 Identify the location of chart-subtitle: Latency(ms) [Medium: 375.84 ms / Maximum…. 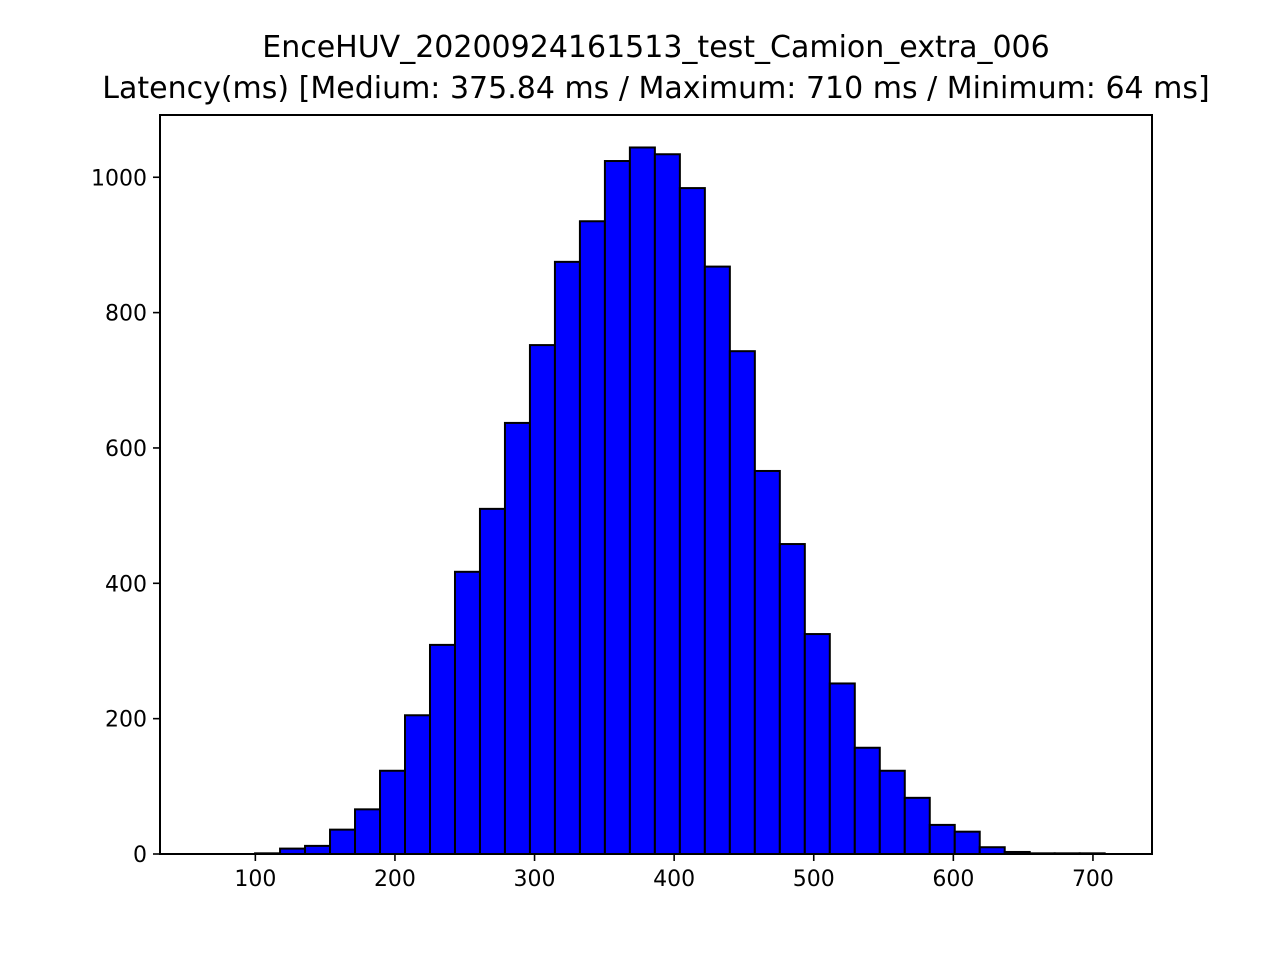
(655, 88).